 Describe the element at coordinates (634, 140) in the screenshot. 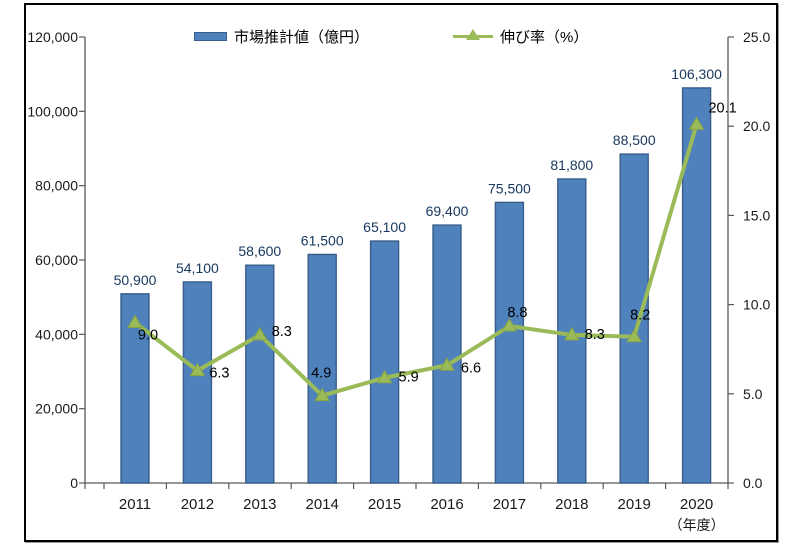

I see `bar-value-label: 88,500` at that location.